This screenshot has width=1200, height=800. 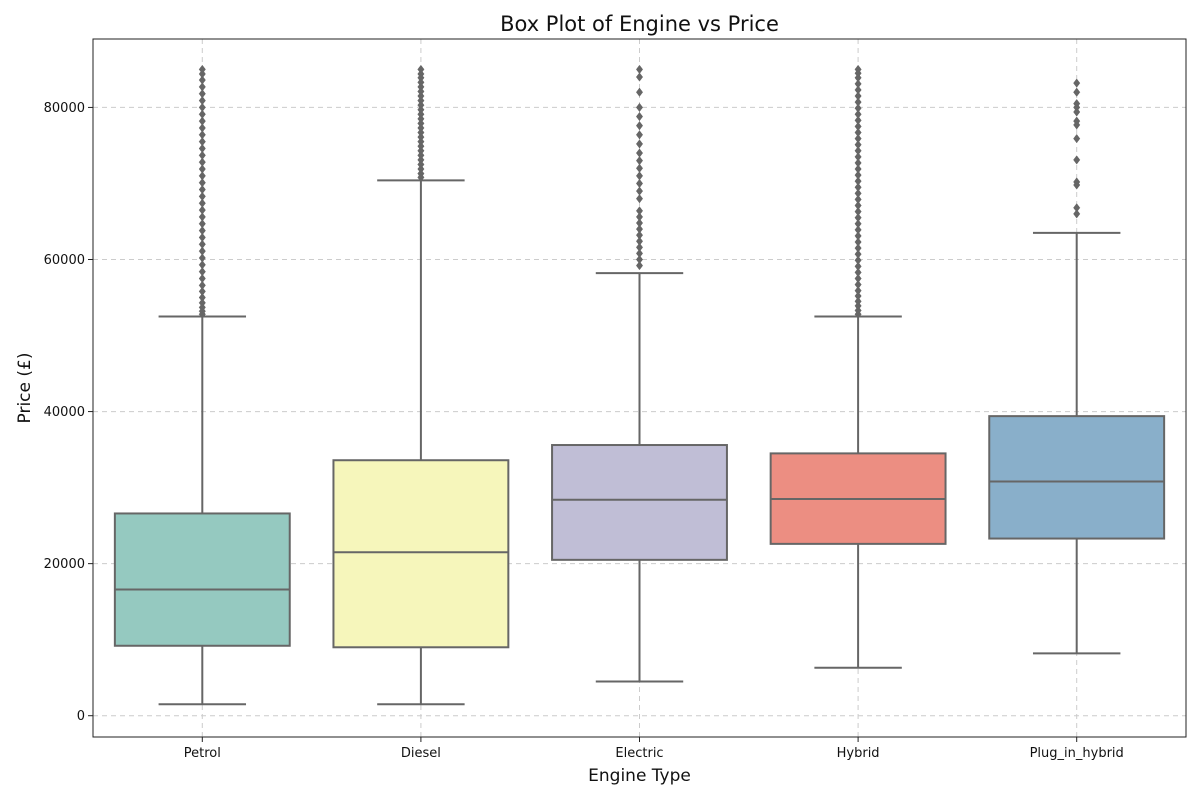 What do you see at coordinates (64, 108) in the screenshot?
I see `y-tick-label: 80000` at bounding box center [64, 108].